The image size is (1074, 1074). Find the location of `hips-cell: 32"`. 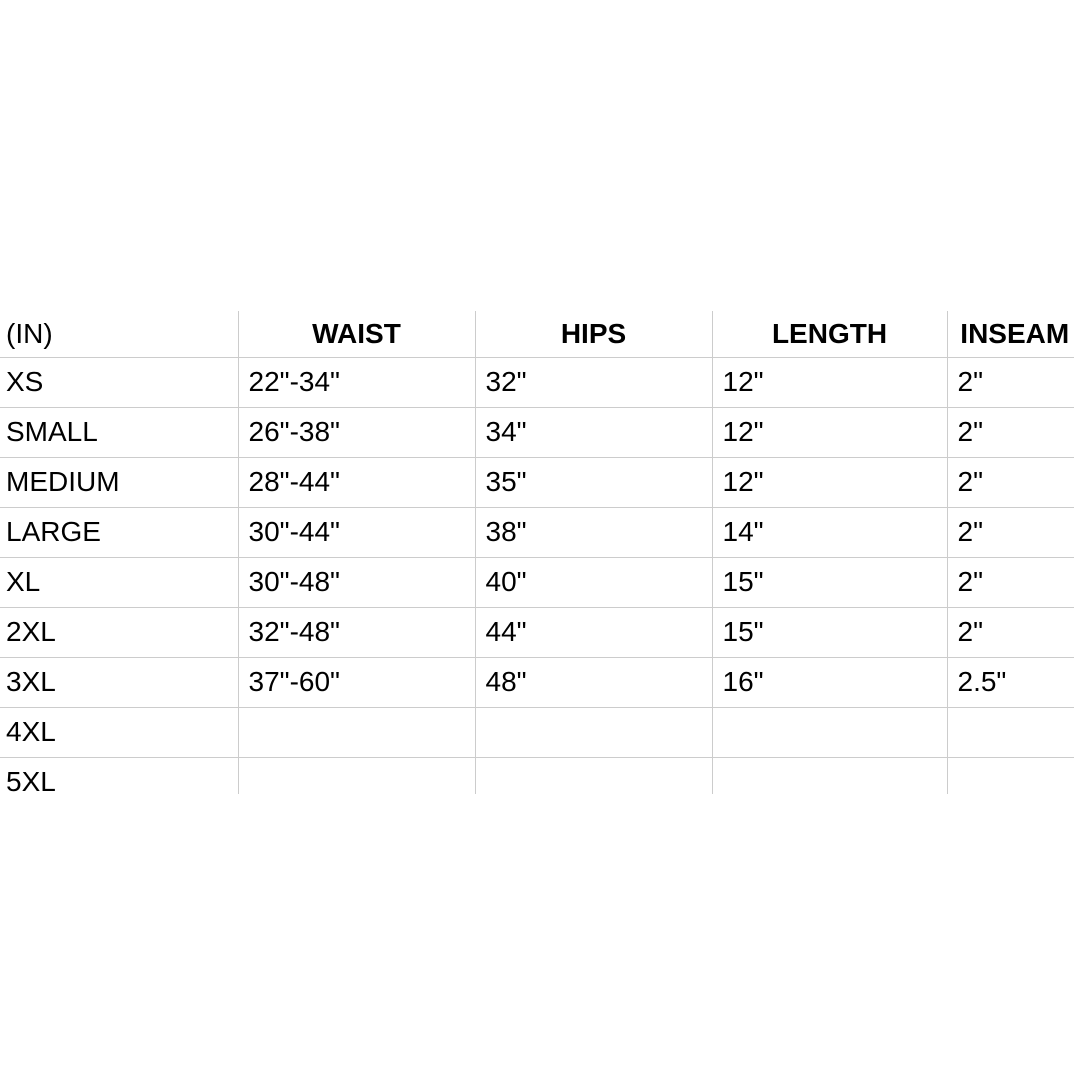

hips-cell: 32" is located at coordinates (594, 382).